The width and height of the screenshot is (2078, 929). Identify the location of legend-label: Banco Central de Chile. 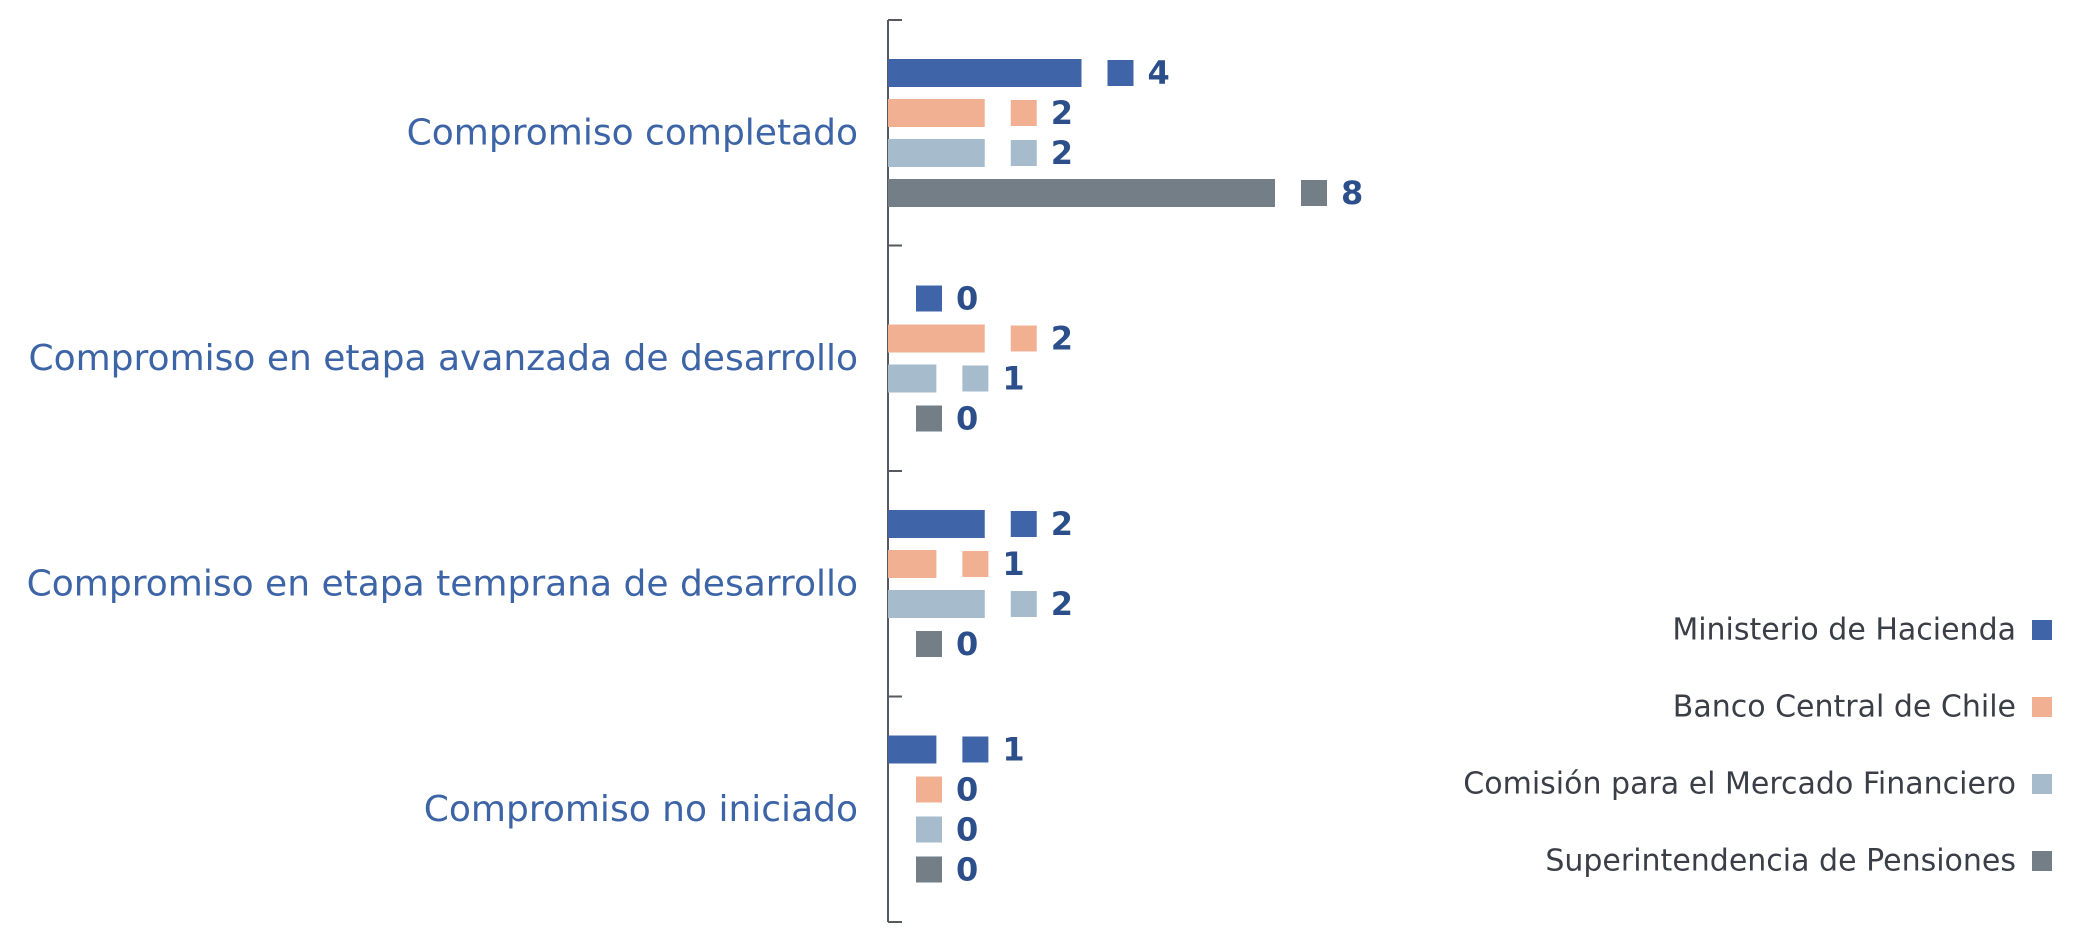
(1844, 707).